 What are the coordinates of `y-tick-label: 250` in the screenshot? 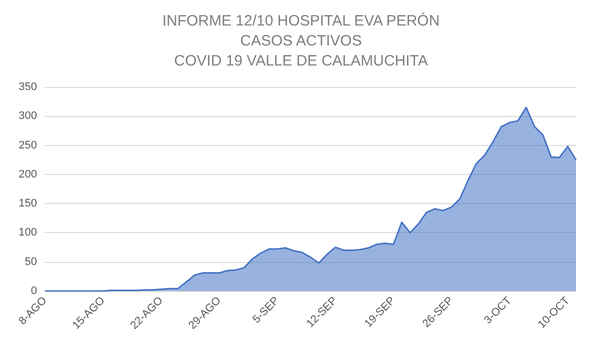 It's located at (27, 145).